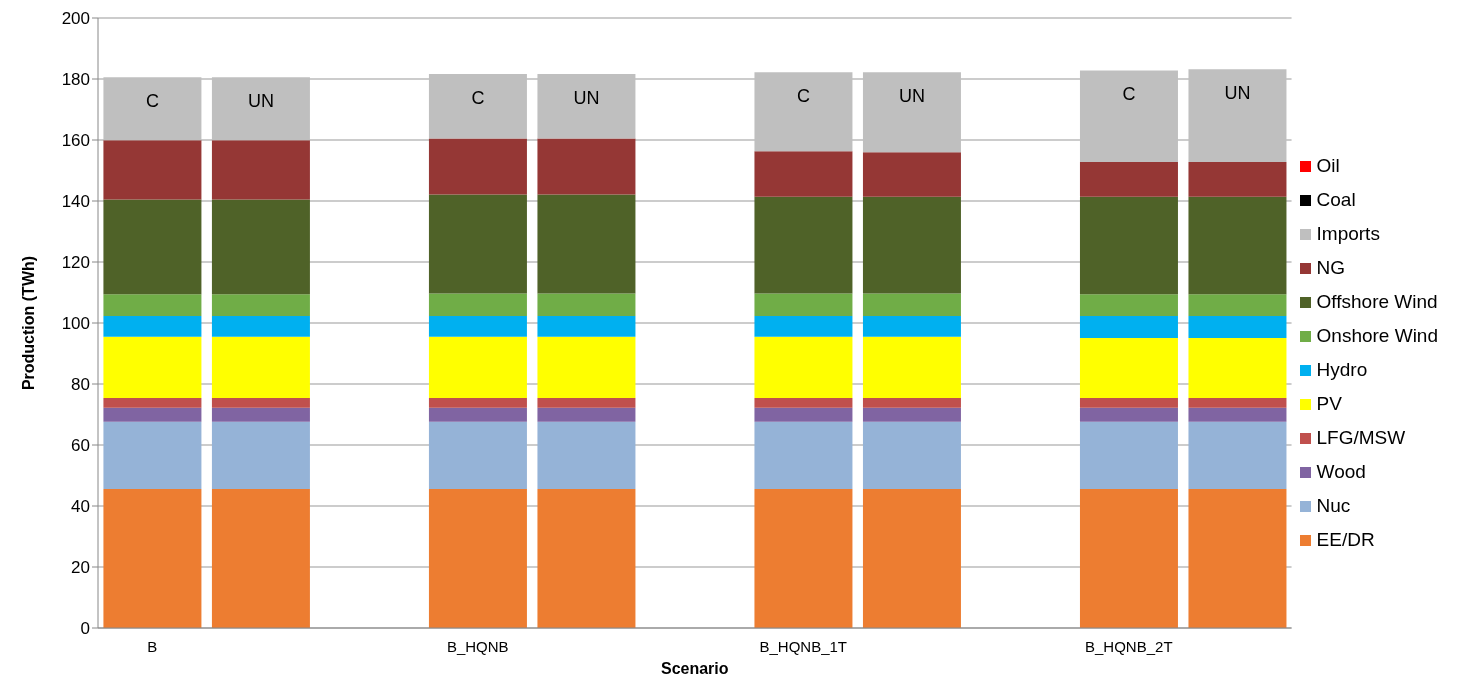  Describe the element at coordinates (477, 646) in the screenshot. I see `text: B_HQNB` at that location.